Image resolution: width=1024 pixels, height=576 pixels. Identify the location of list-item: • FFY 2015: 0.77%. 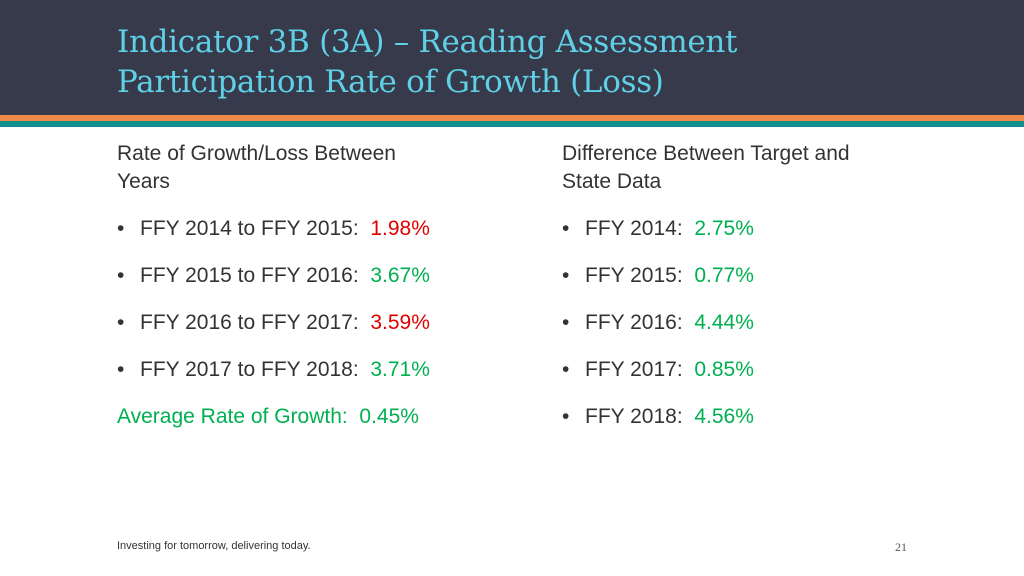
(752, 285).